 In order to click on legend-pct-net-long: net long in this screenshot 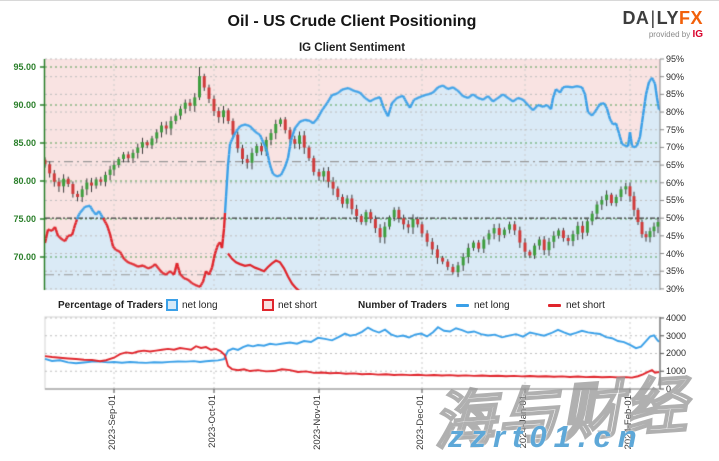, I will do `click(192, 305)`.